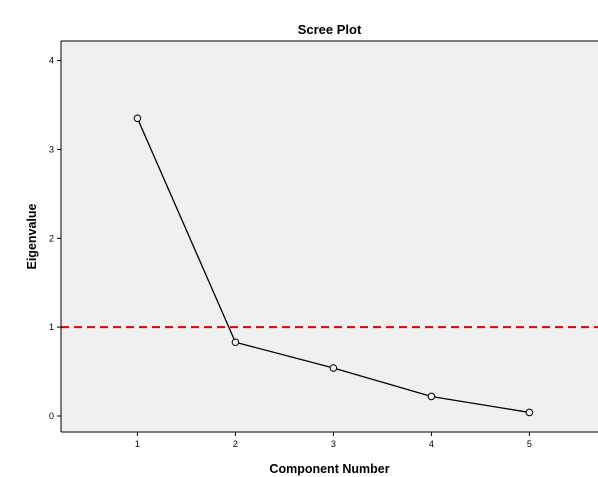 The width and height of the screenshot is (598, 477). Describe the element at coordinates (137, 444) in the screenshot. I see `x-tick-label: 1` at that location.